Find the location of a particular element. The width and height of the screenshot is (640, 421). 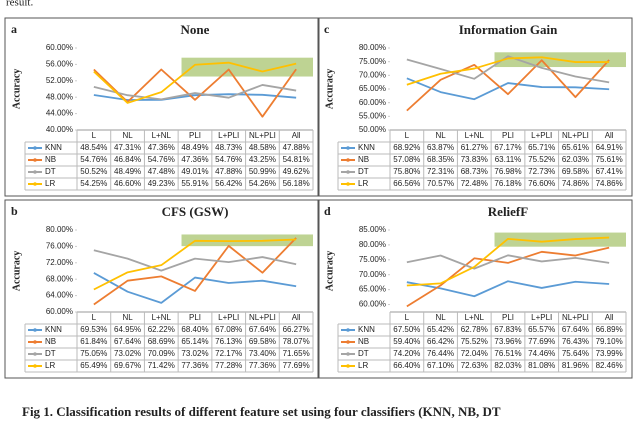

data-label: 74.46% is located at coordinates (541, 353).